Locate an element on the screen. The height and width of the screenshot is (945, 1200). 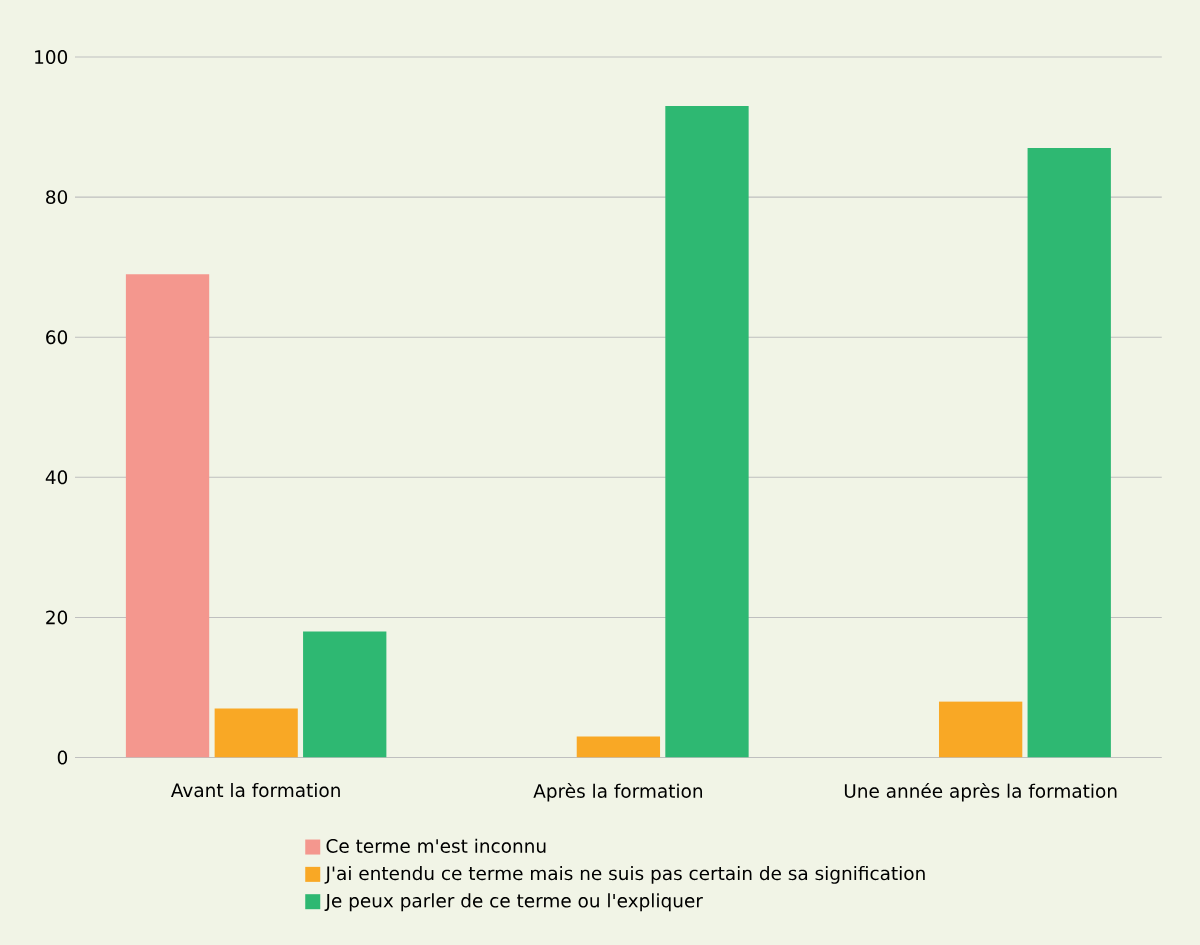
y-tick-label: 40 is located at coordinates (56, 477).